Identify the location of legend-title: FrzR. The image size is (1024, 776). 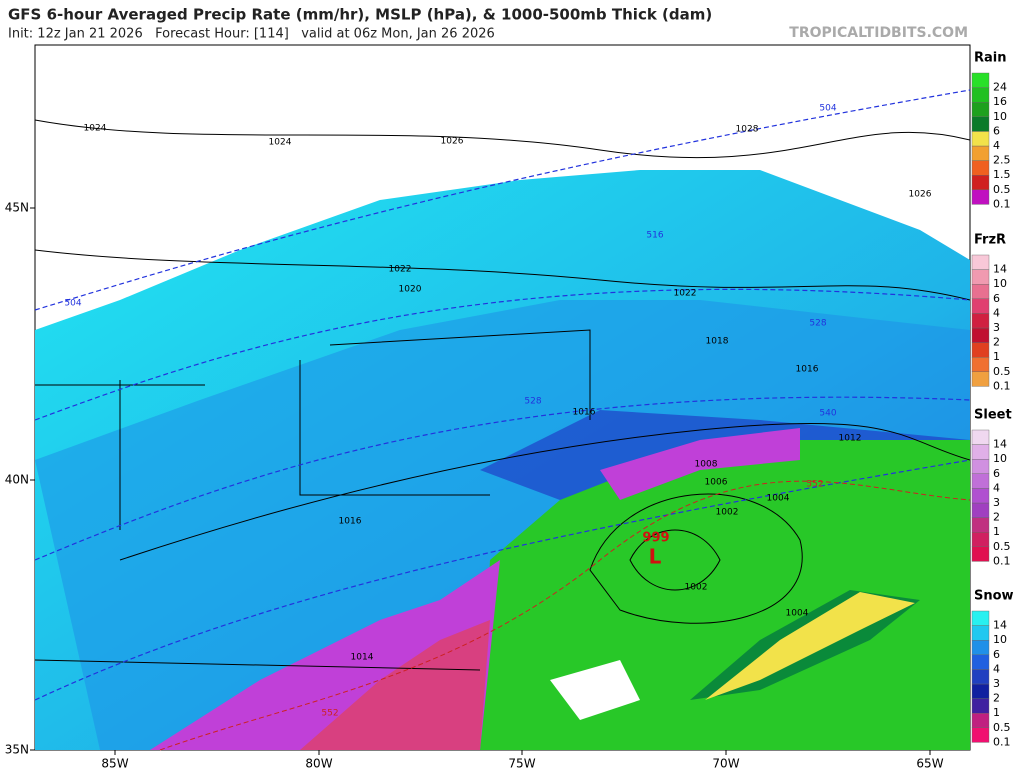
(990, 240).